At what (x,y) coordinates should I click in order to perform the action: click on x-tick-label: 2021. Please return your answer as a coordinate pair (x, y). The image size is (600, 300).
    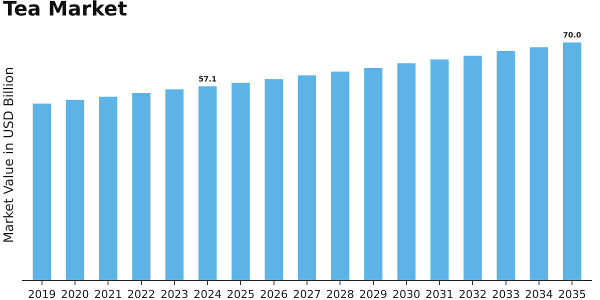
    Looking at the image, I should click on (108, 294).